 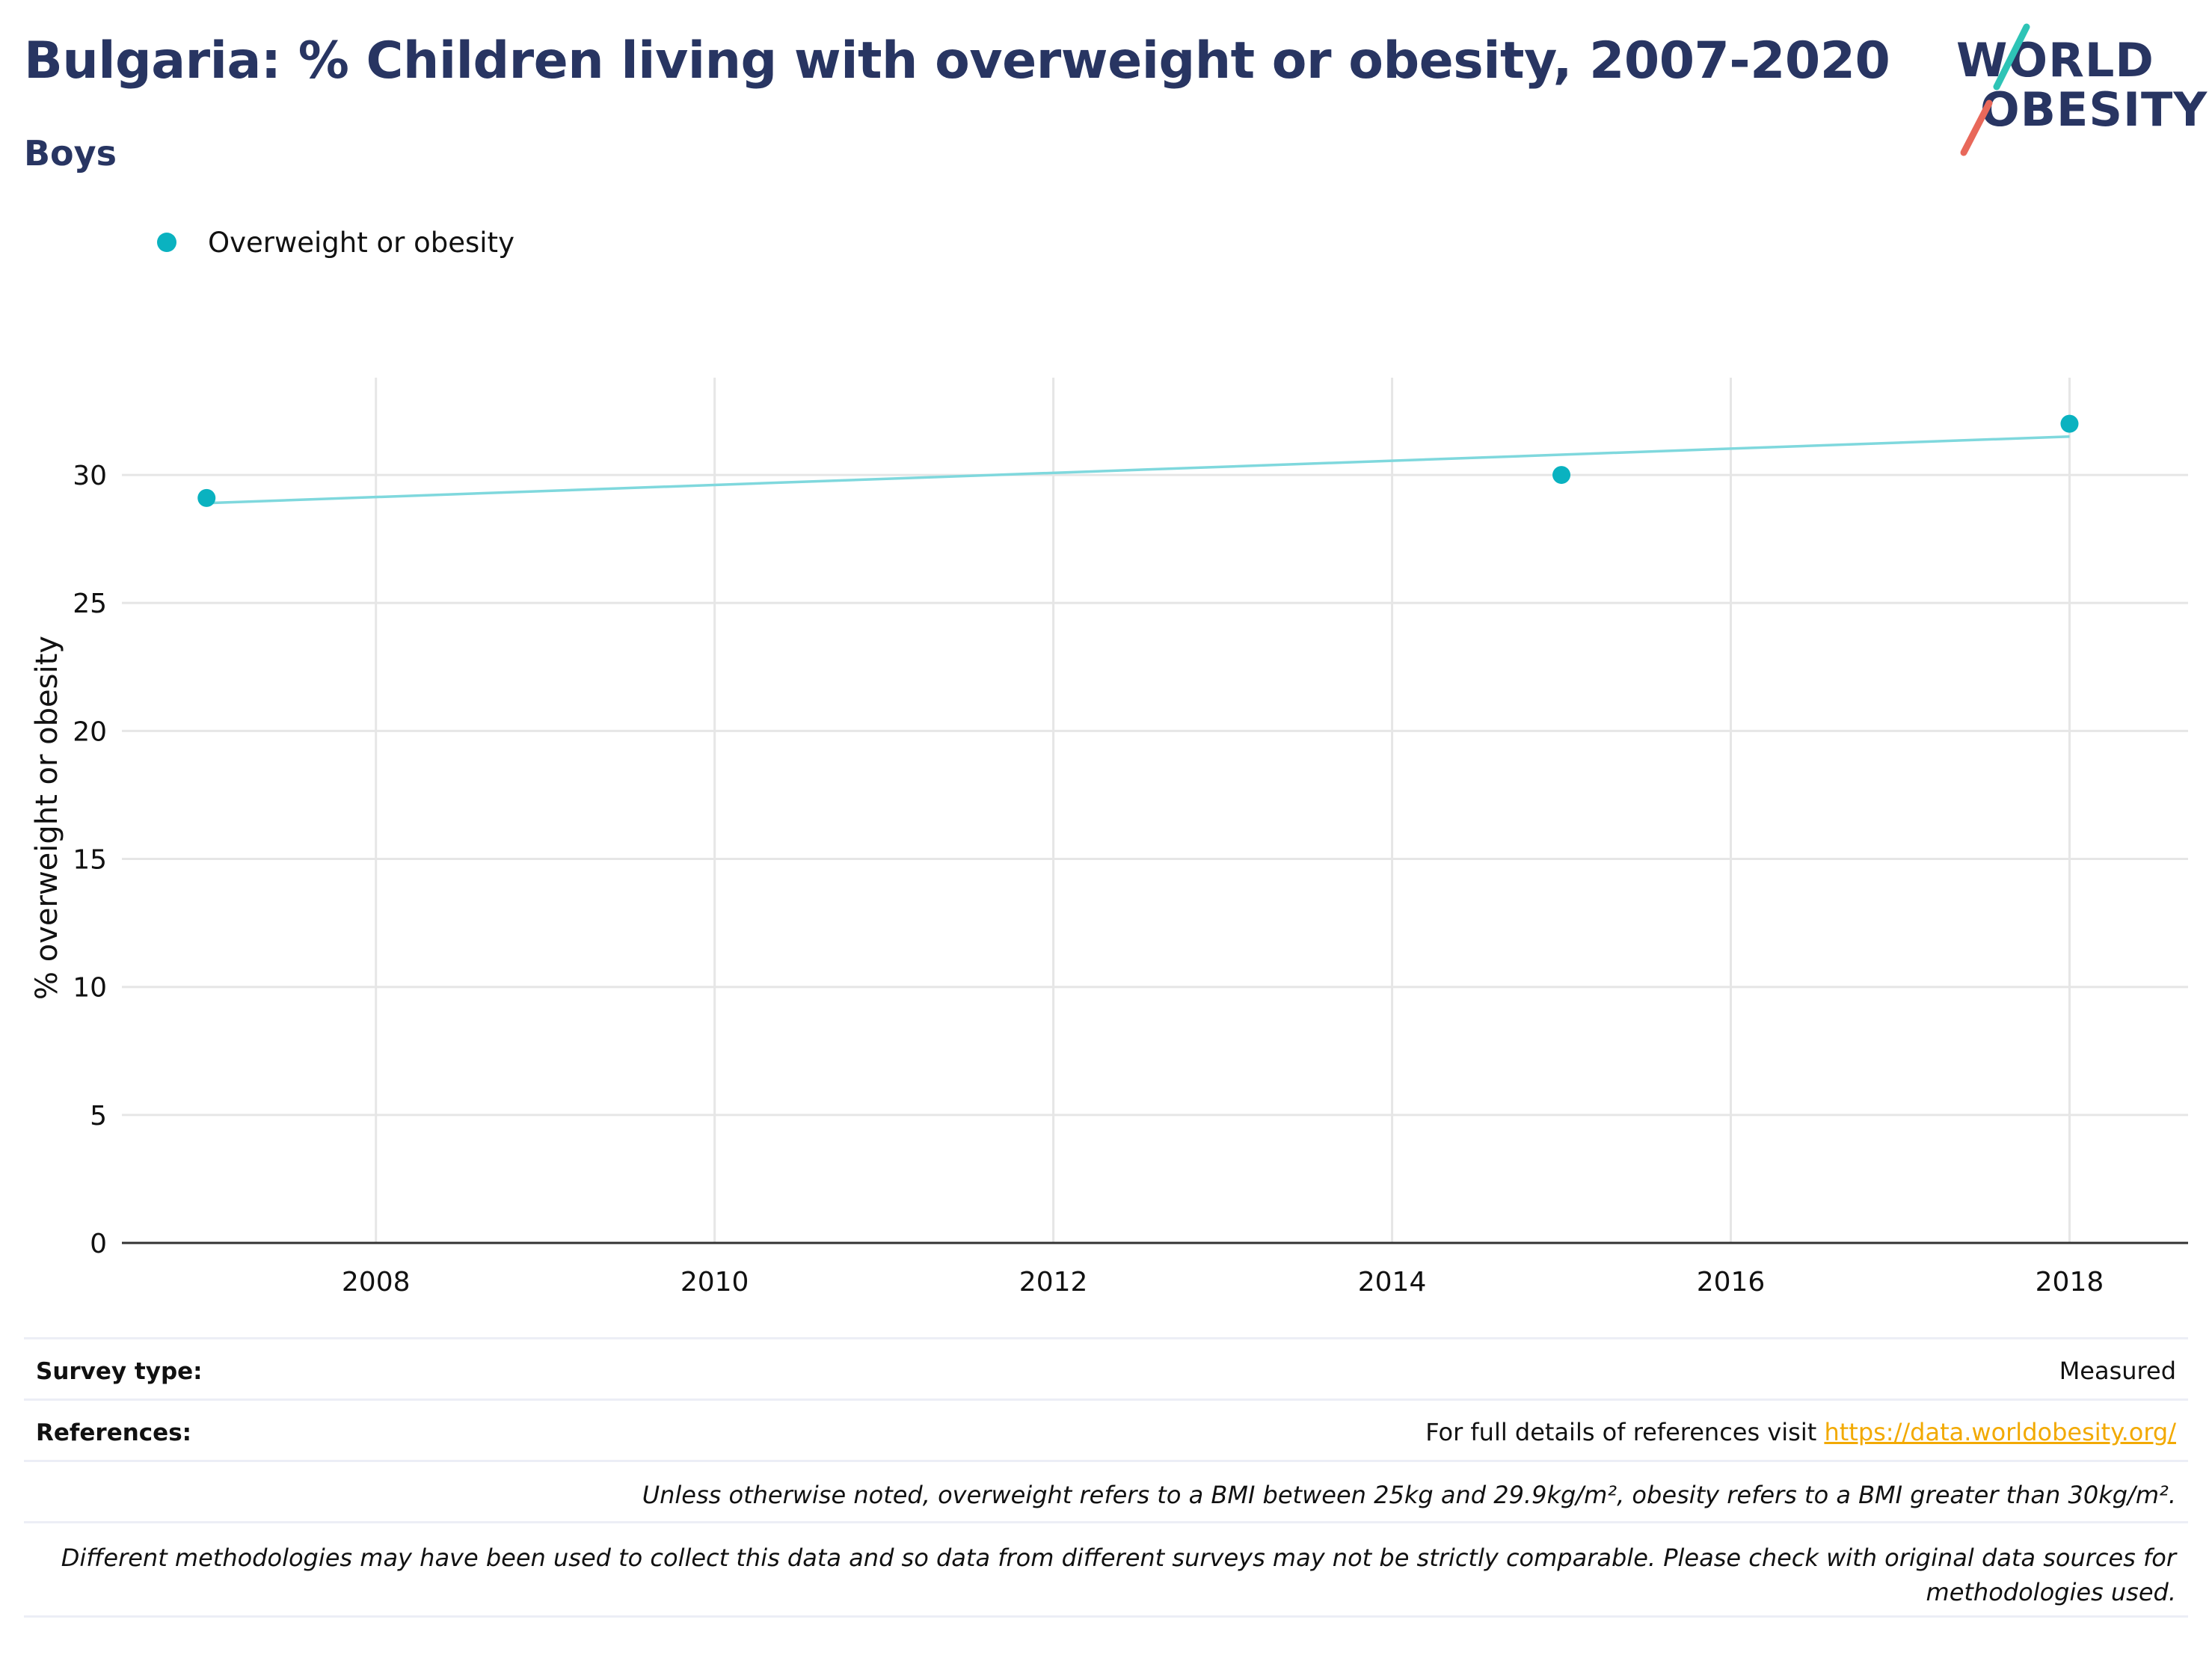 What do you see at coordinates (120, 1371) in the screenshot?
I see `survey-type-label: Survey type:` at bounding box center [120, 1371].